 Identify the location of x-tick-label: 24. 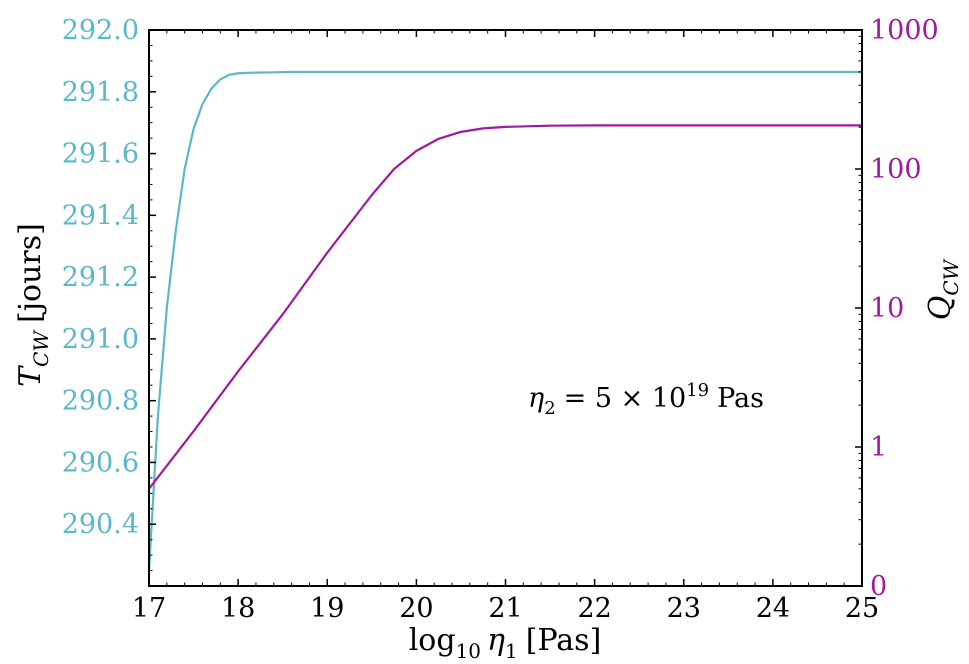
(773, 608).